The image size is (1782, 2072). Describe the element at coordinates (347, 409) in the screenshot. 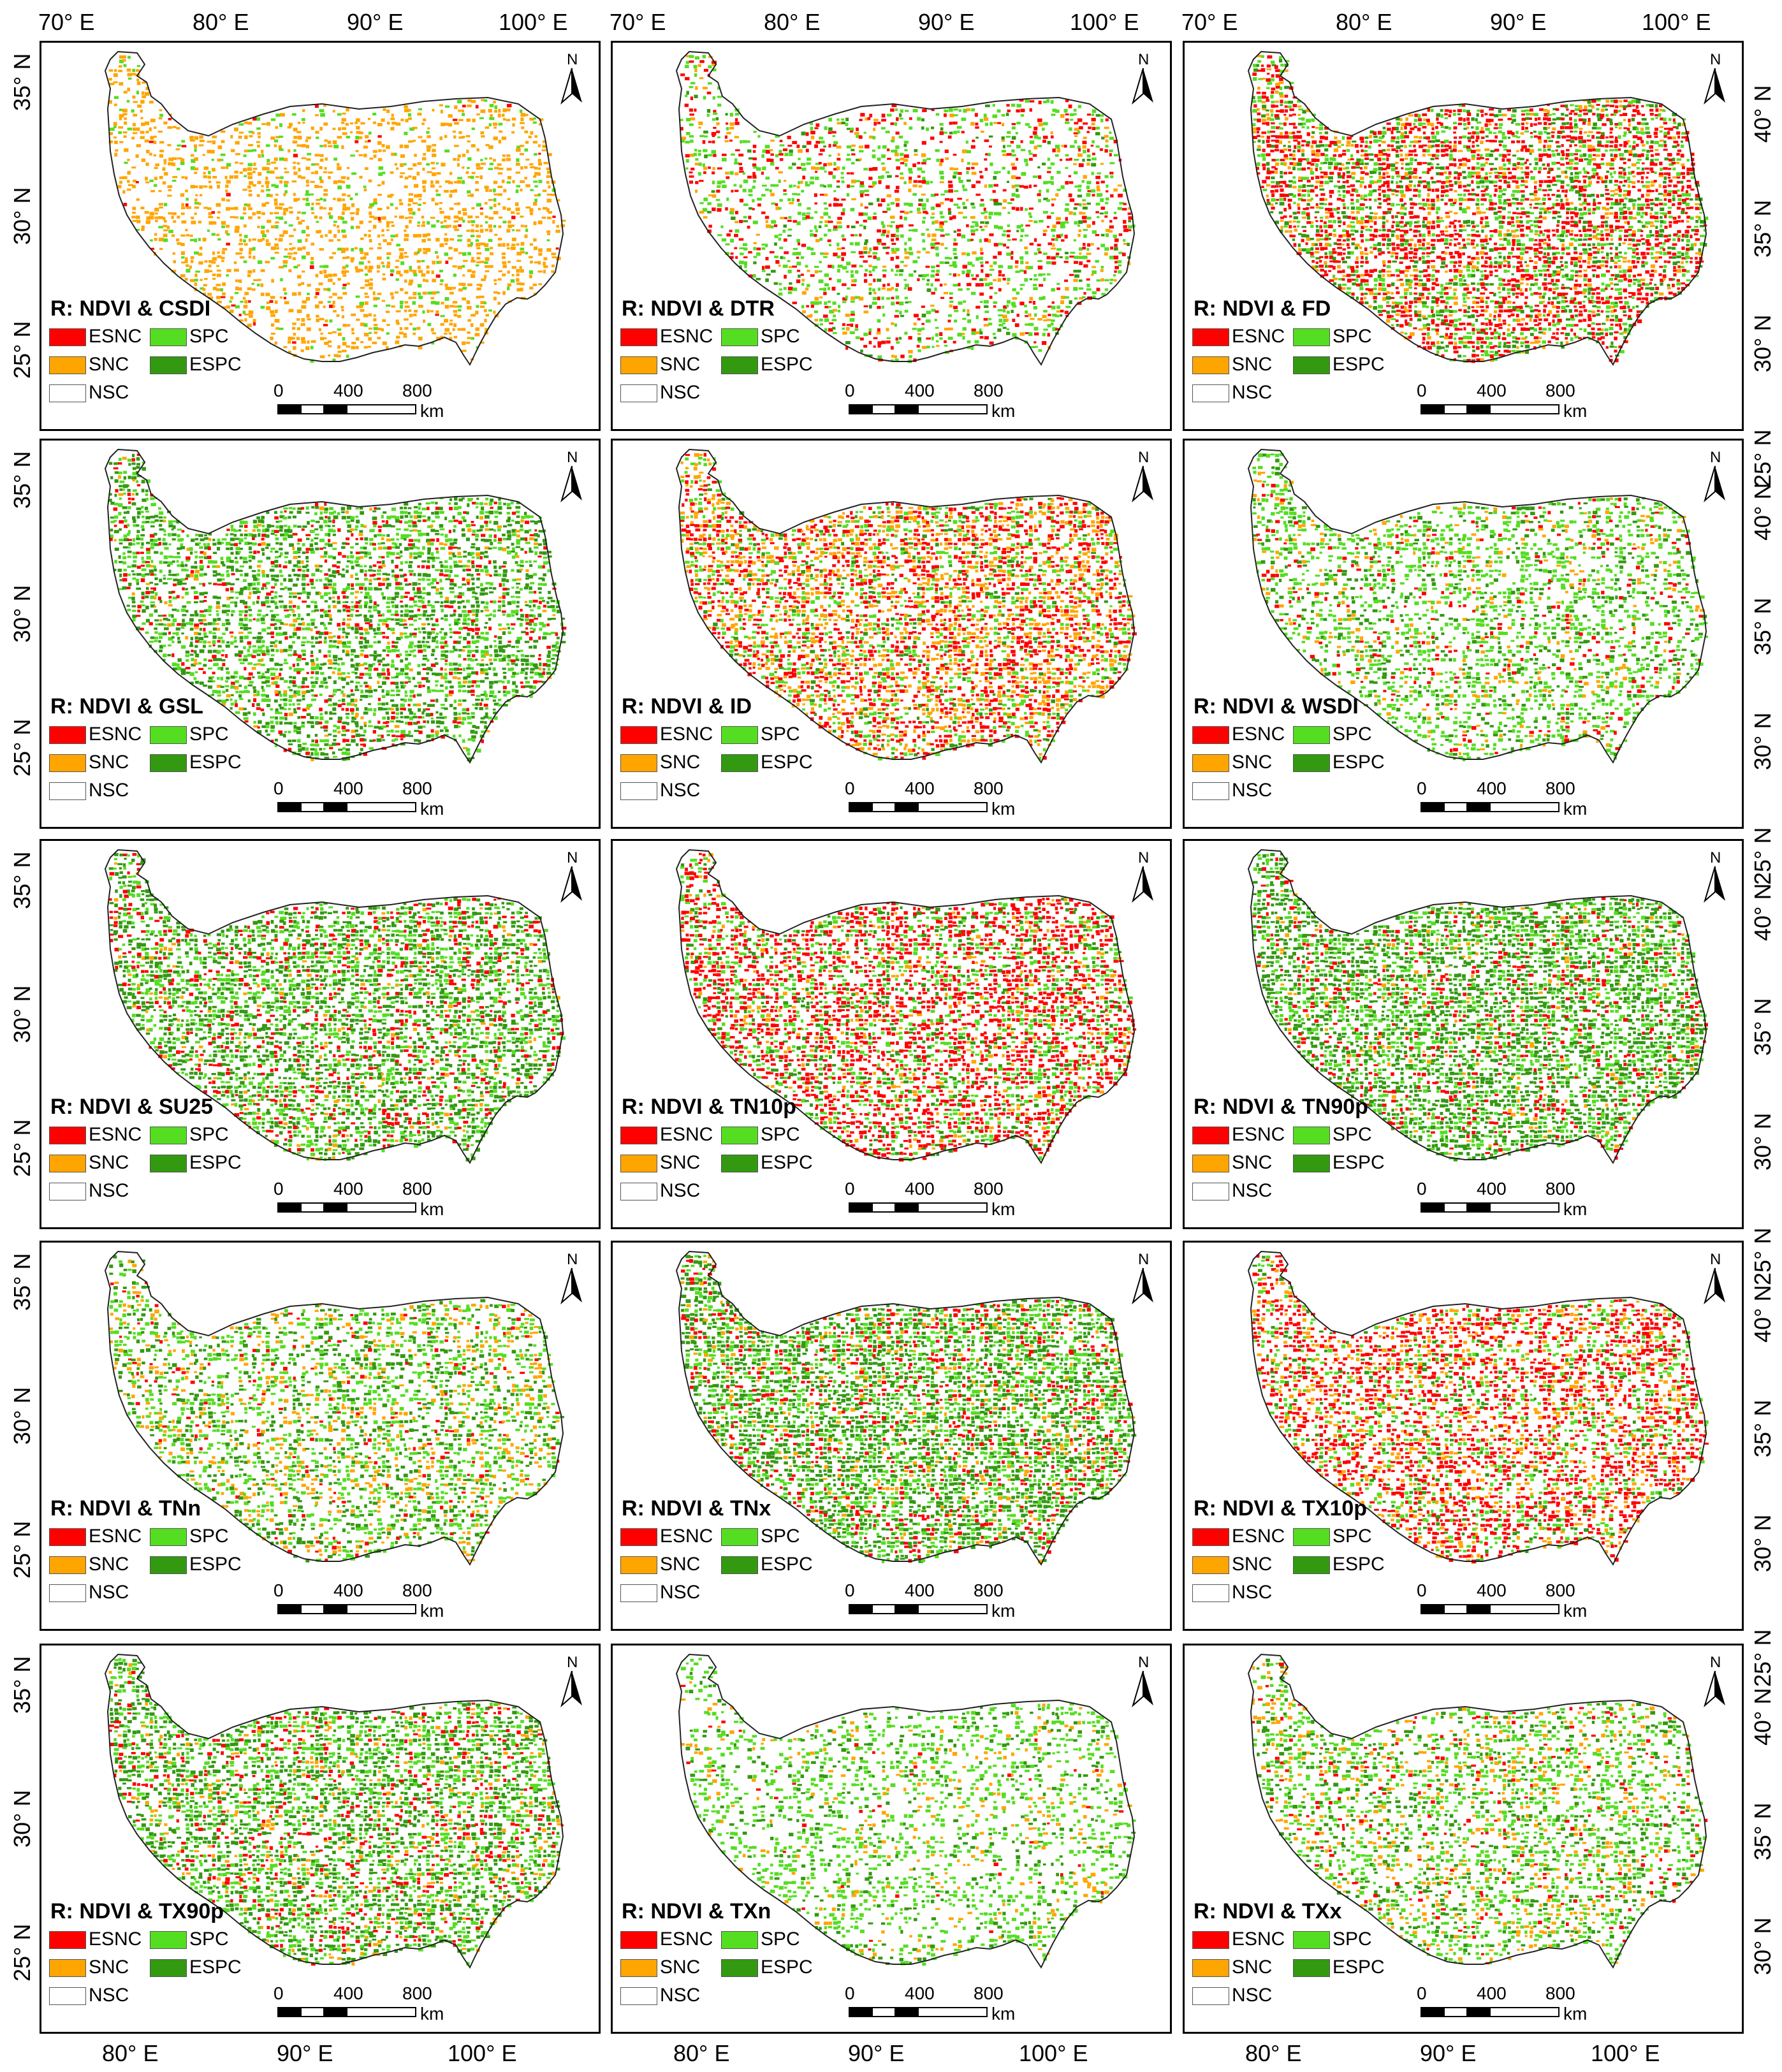

I see `scale-bar-graphic` at that location.